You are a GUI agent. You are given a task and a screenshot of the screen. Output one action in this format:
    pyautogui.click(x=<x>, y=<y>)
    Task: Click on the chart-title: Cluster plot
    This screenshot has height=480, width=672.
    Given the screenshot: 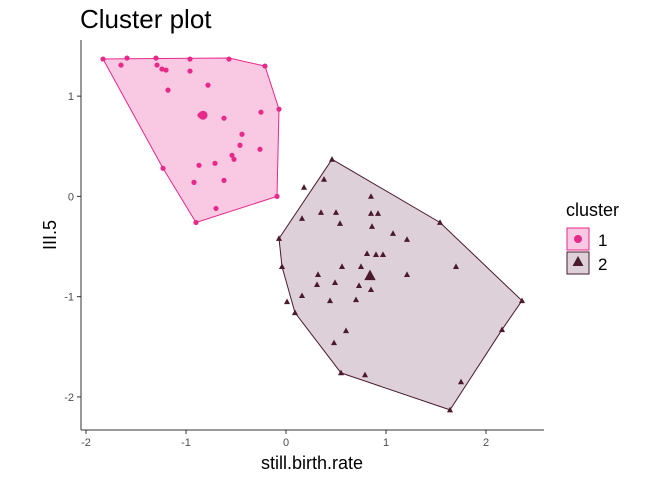 What is the action you would take?
    pyautogui.click(x=146, y=19)
    